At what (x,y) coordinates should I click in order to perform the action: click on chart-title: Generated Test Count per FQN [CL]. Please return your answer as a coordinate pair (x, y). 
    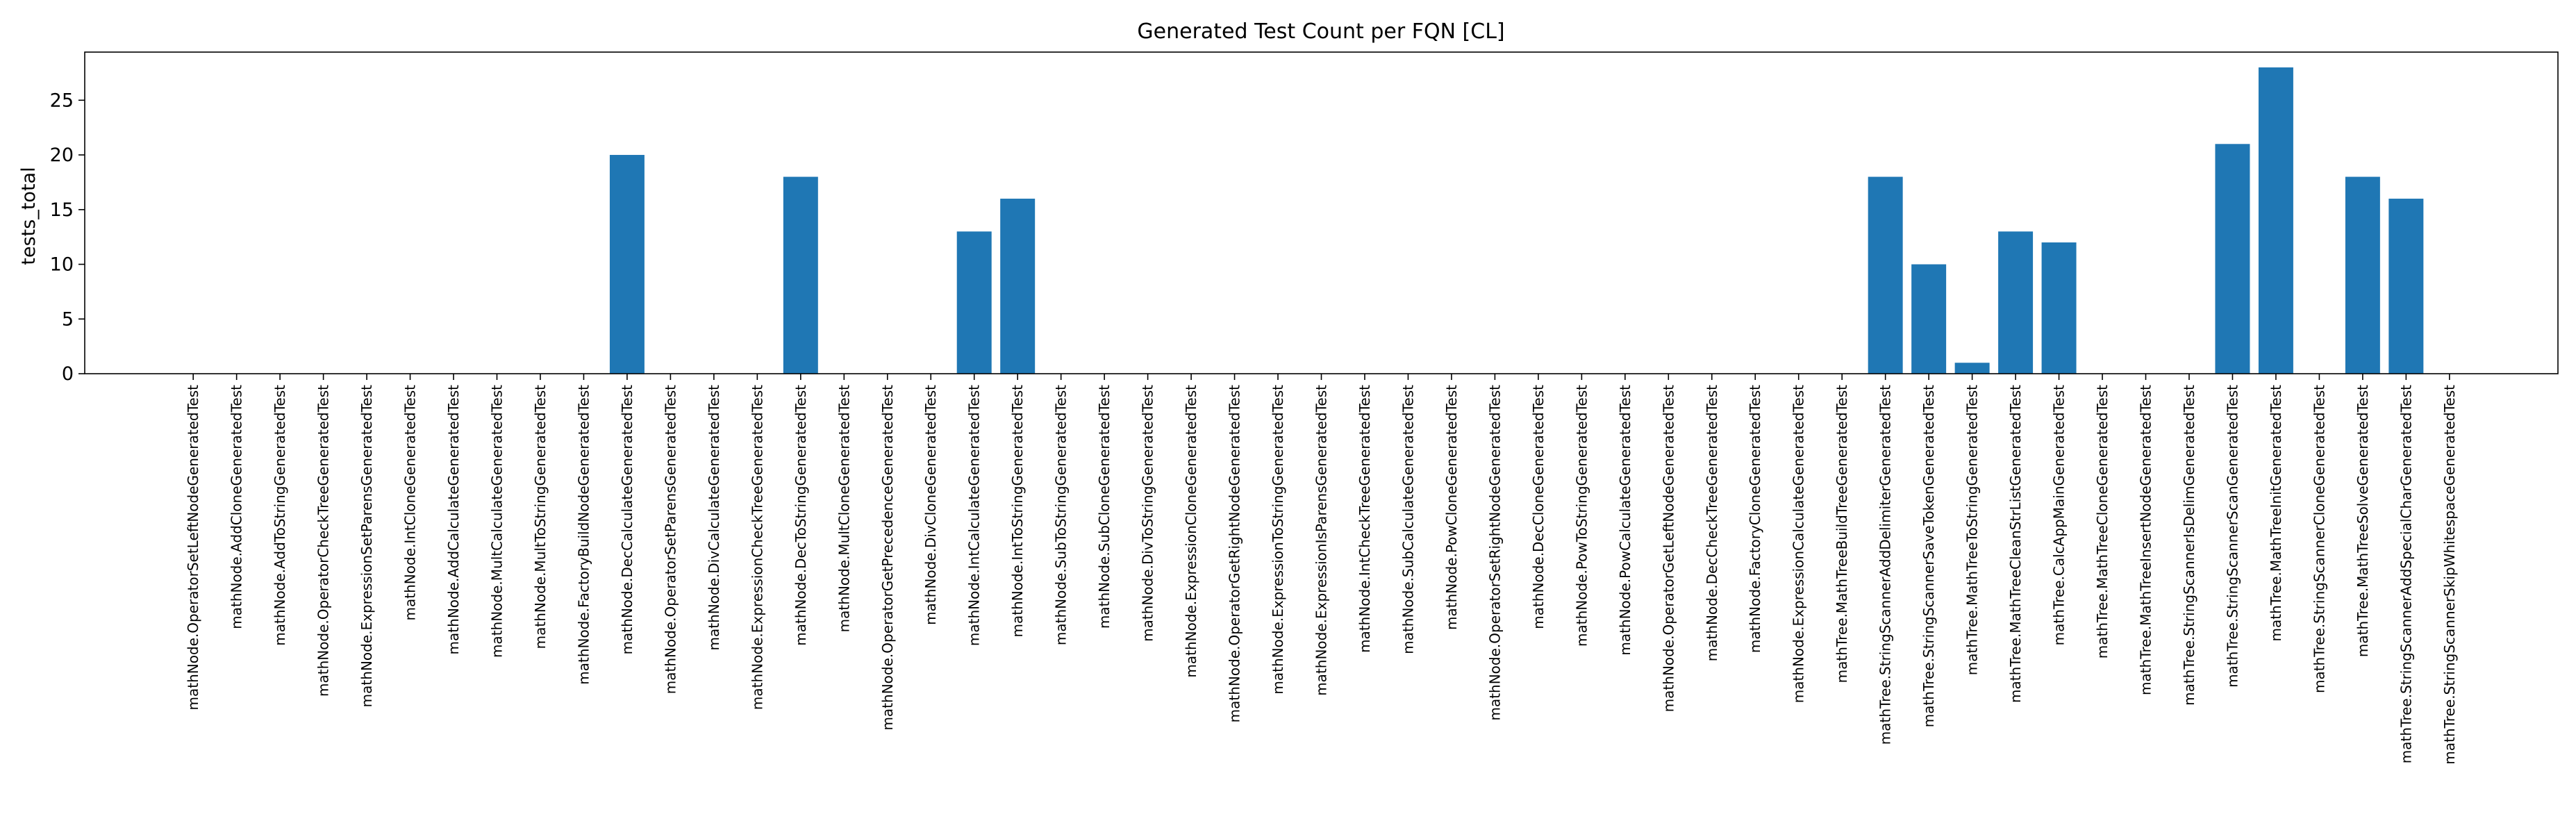
    Looking at the image, I should click on (1320, 31).